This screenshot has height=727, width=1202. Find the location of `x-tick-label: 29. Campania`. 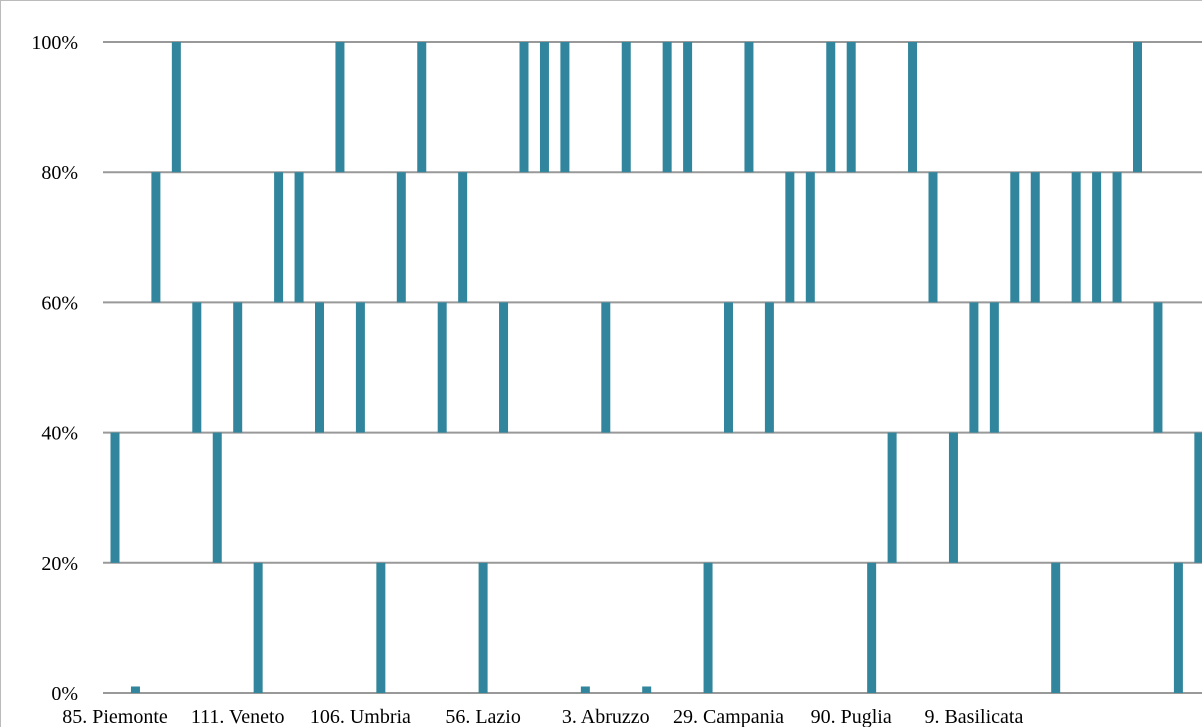

x-tick-label: 29. Campania is located at coordinates (728, 716).